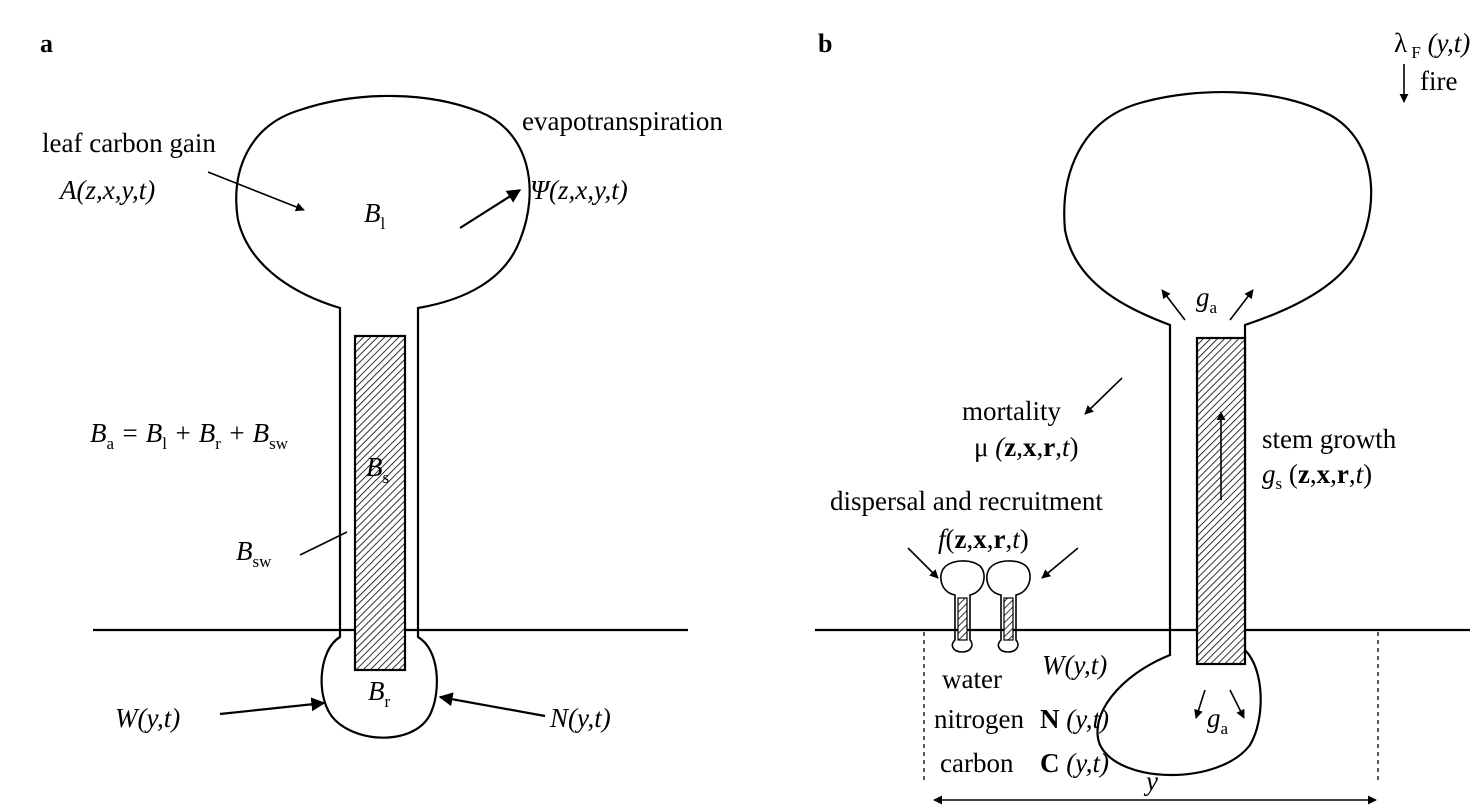 The width and height of the screenshot is (1479, 811). I want to click on fire-label: fire, so click(1438, 81).